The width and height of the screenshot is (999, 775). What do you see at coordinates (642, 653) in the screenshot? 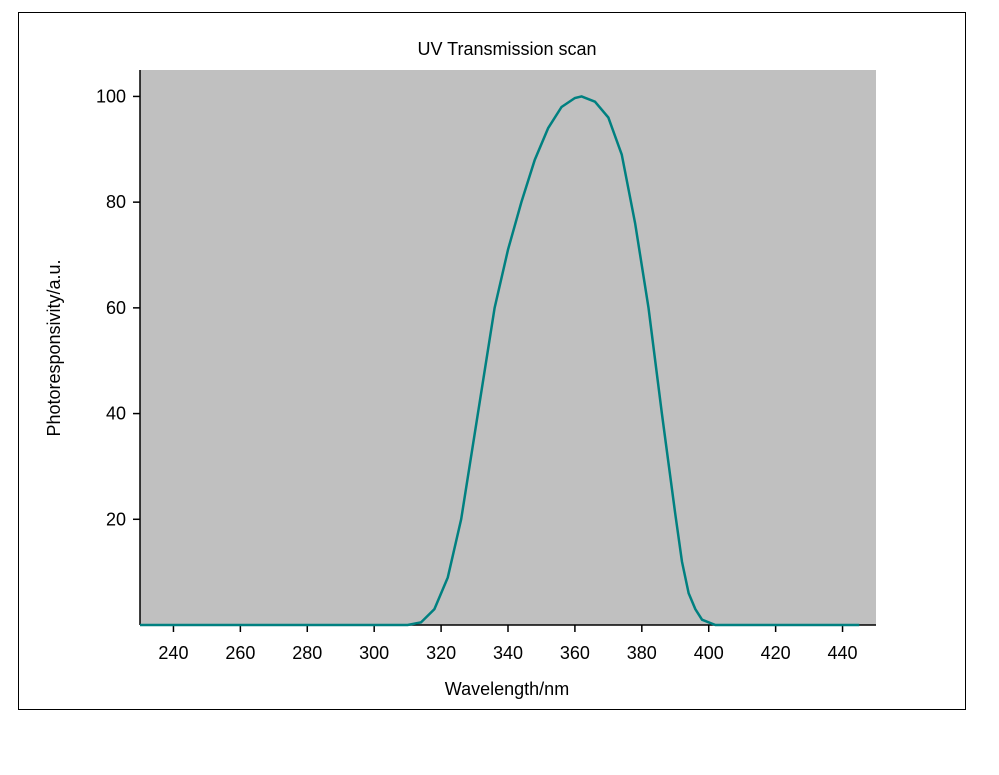
I see `x-tick-label: 380` at bounding box center [642, 653].